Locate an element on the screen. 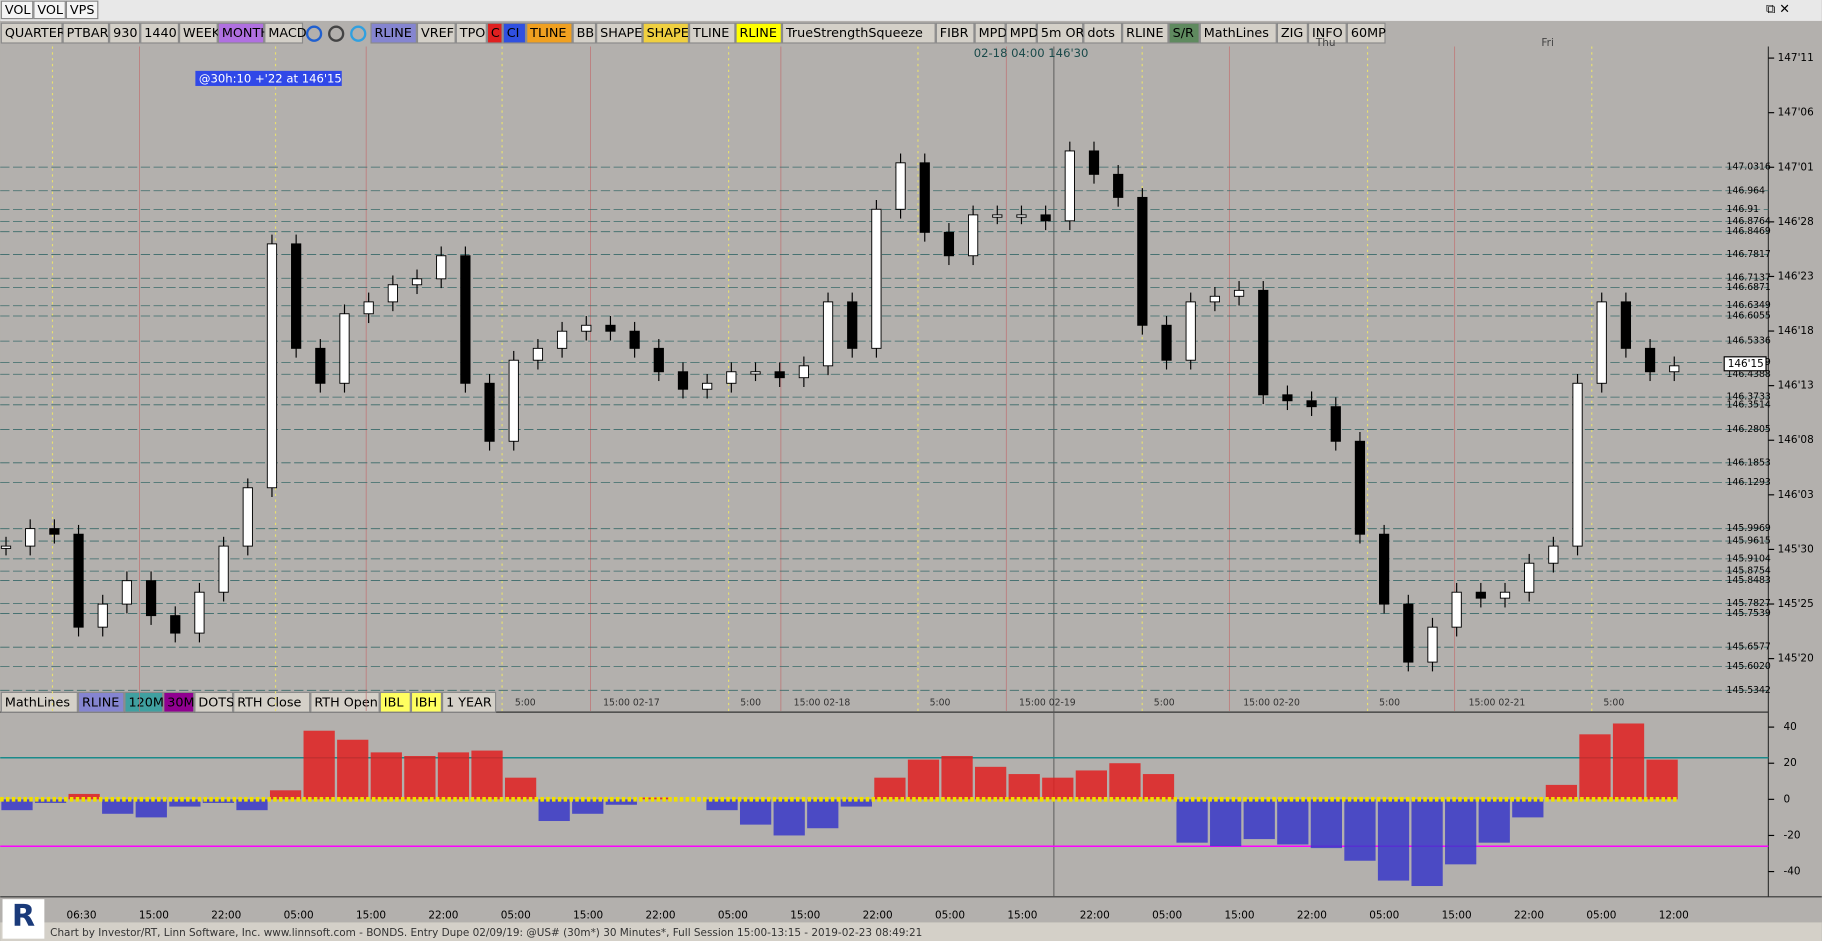 This screenshot has height=941, width=1822. time-tick-label: 22:00 is located at coordinates (1312, 915).